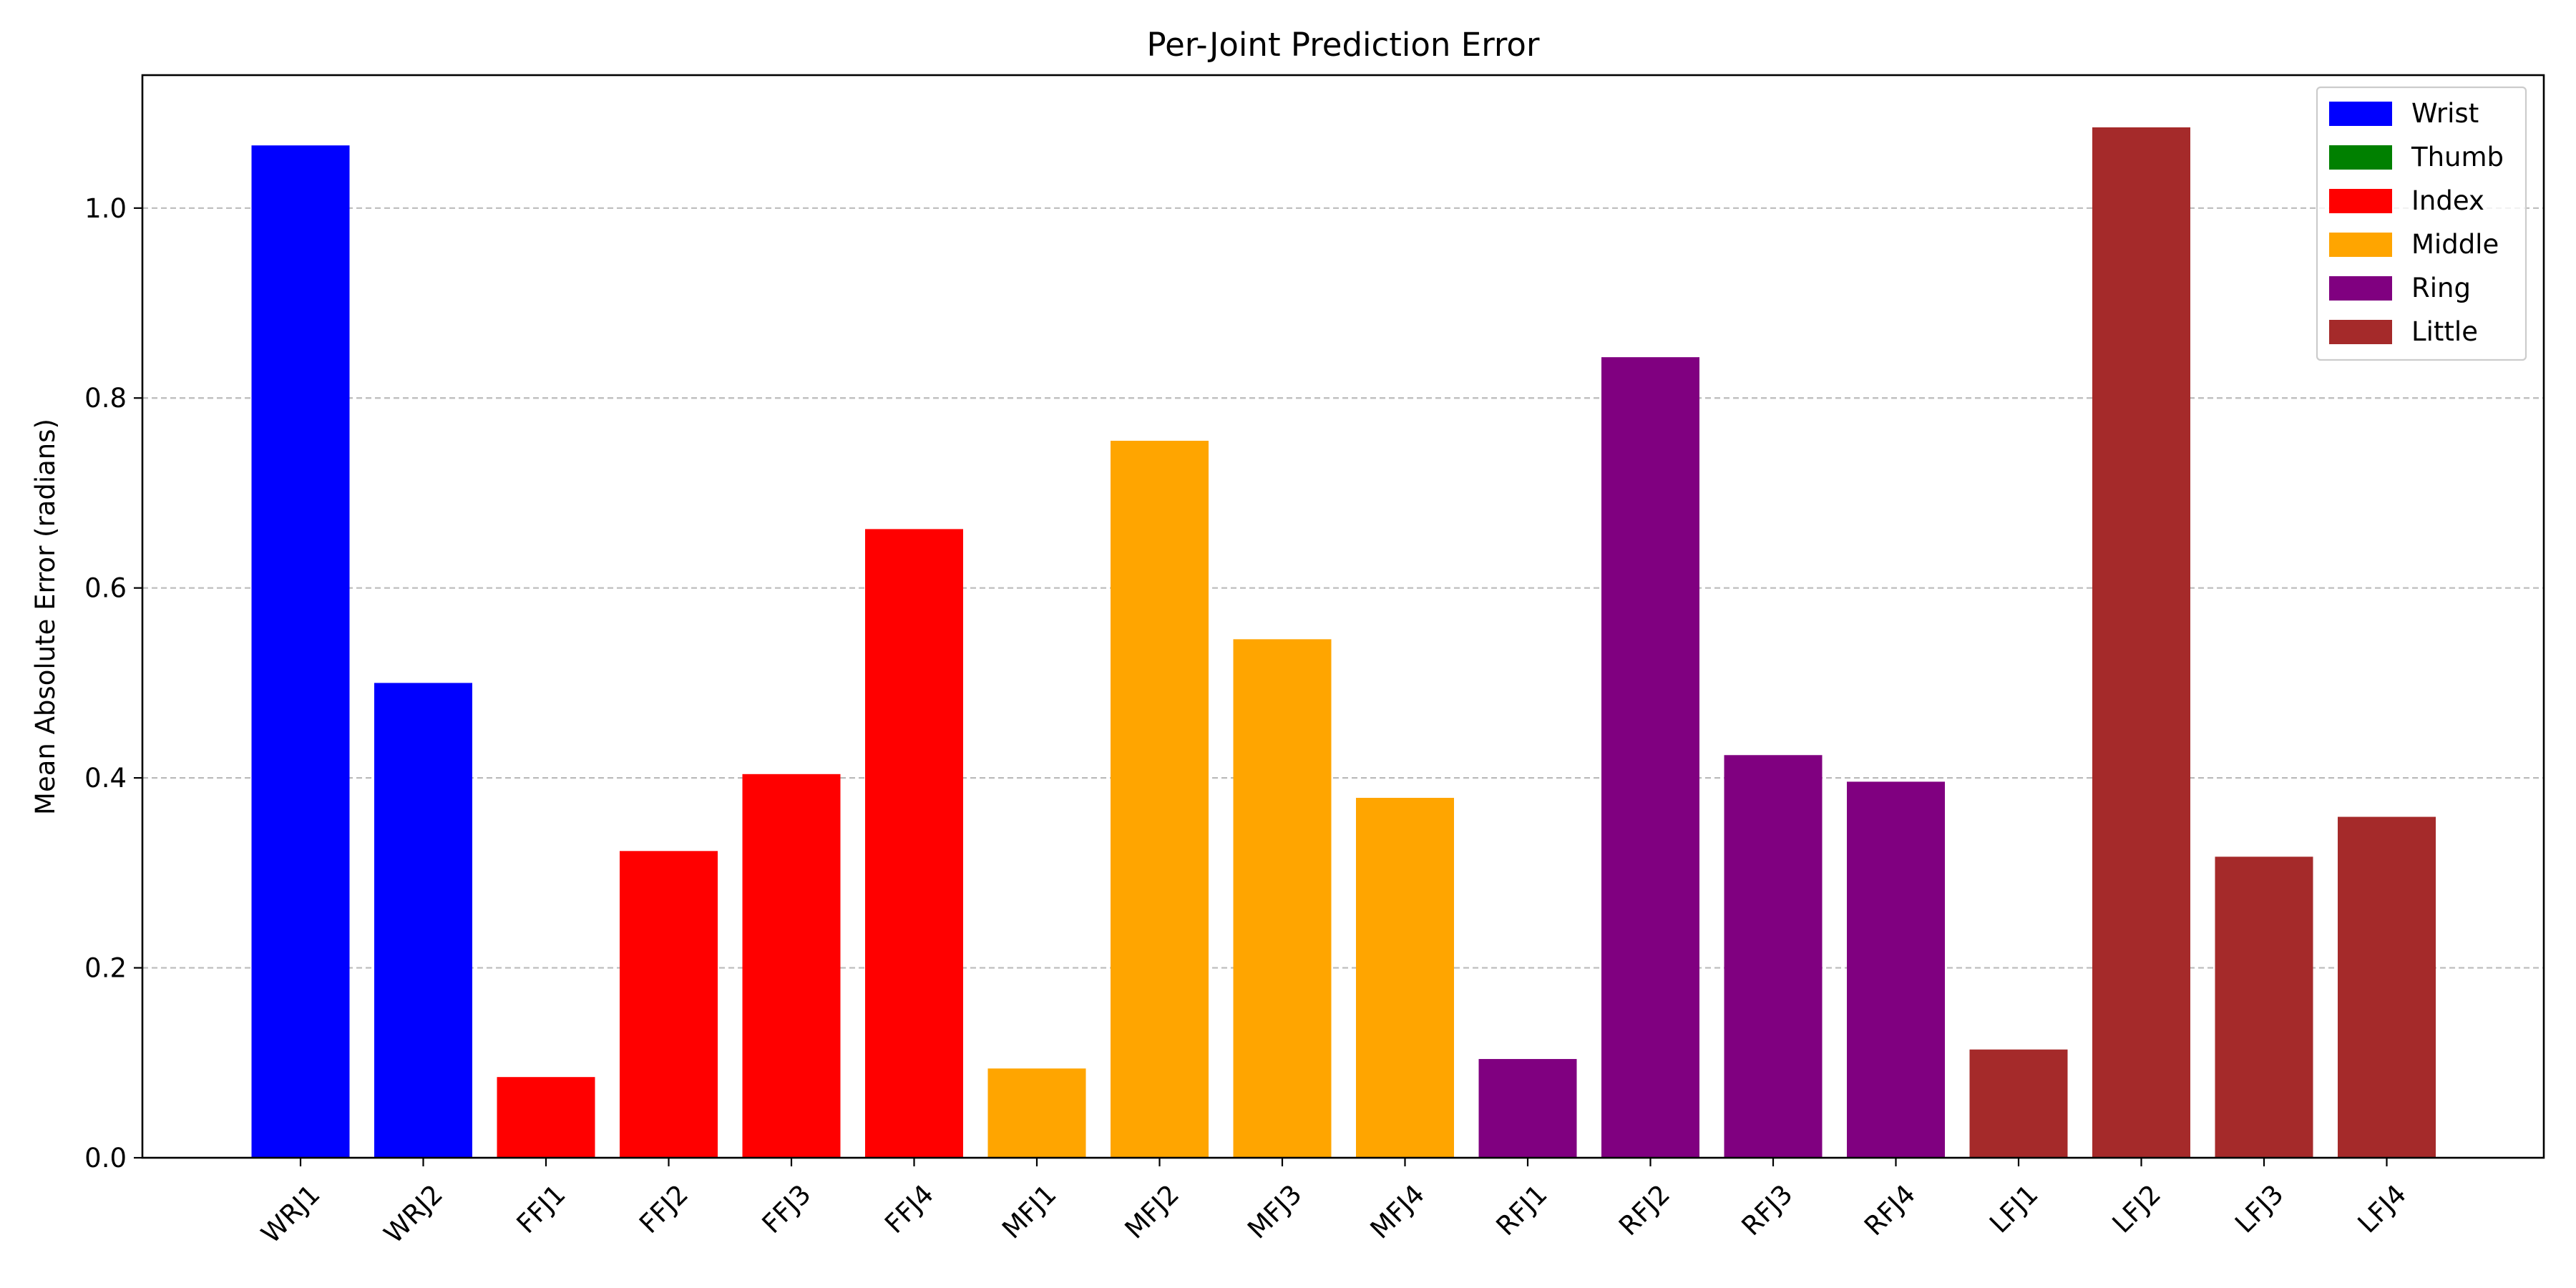 The height and width of the screenshot is (1288, 2576). What do you see at coordinates (1160, 799) in the screenshot?
I see `bar-mfj2` at bounding box center [1160, 799].